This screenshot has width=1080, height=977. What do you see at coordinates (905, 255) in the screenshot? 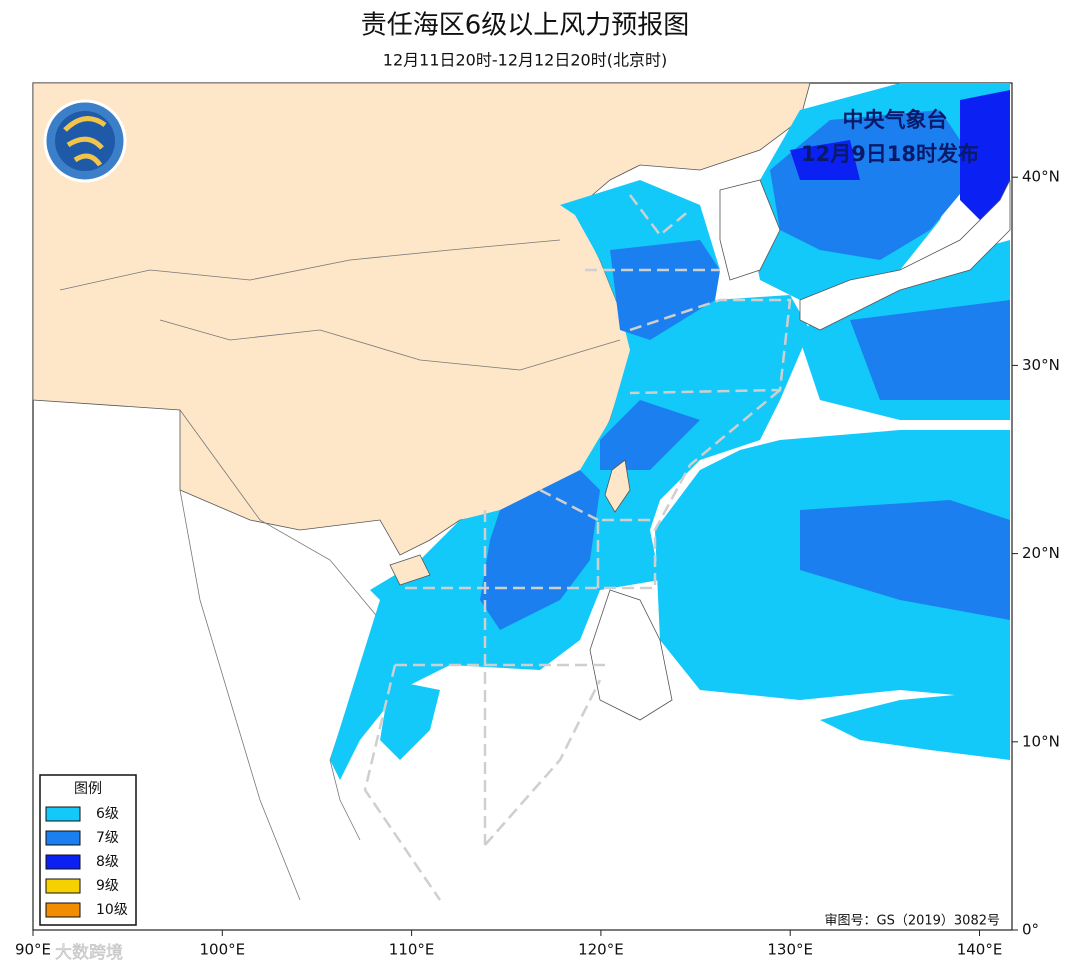
I see `japan` at bounding box center [905, 255].